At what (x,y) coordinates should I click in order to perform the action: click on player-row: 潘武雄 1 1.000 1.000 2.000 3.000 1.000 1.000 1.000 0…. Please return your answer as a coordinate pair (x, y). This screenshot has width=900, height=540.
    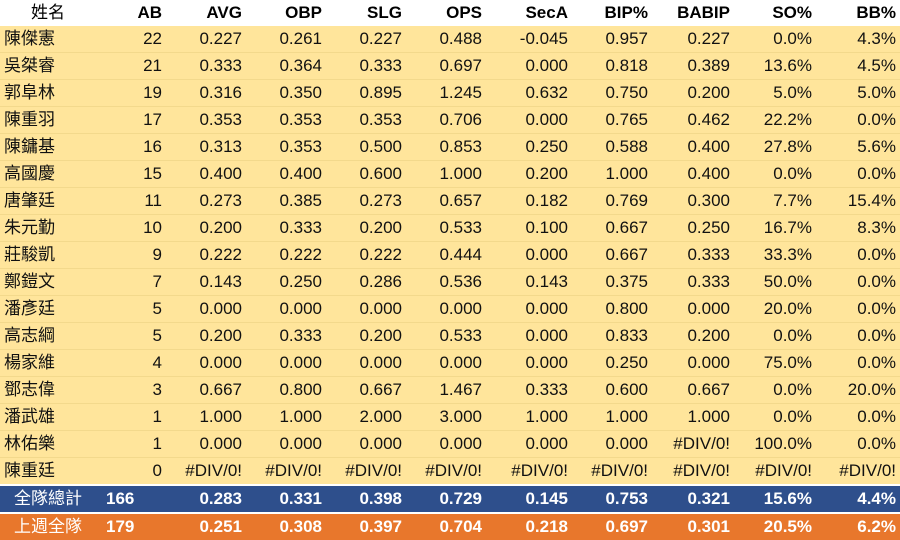
    Looking at the image, I should click on (450, 417).